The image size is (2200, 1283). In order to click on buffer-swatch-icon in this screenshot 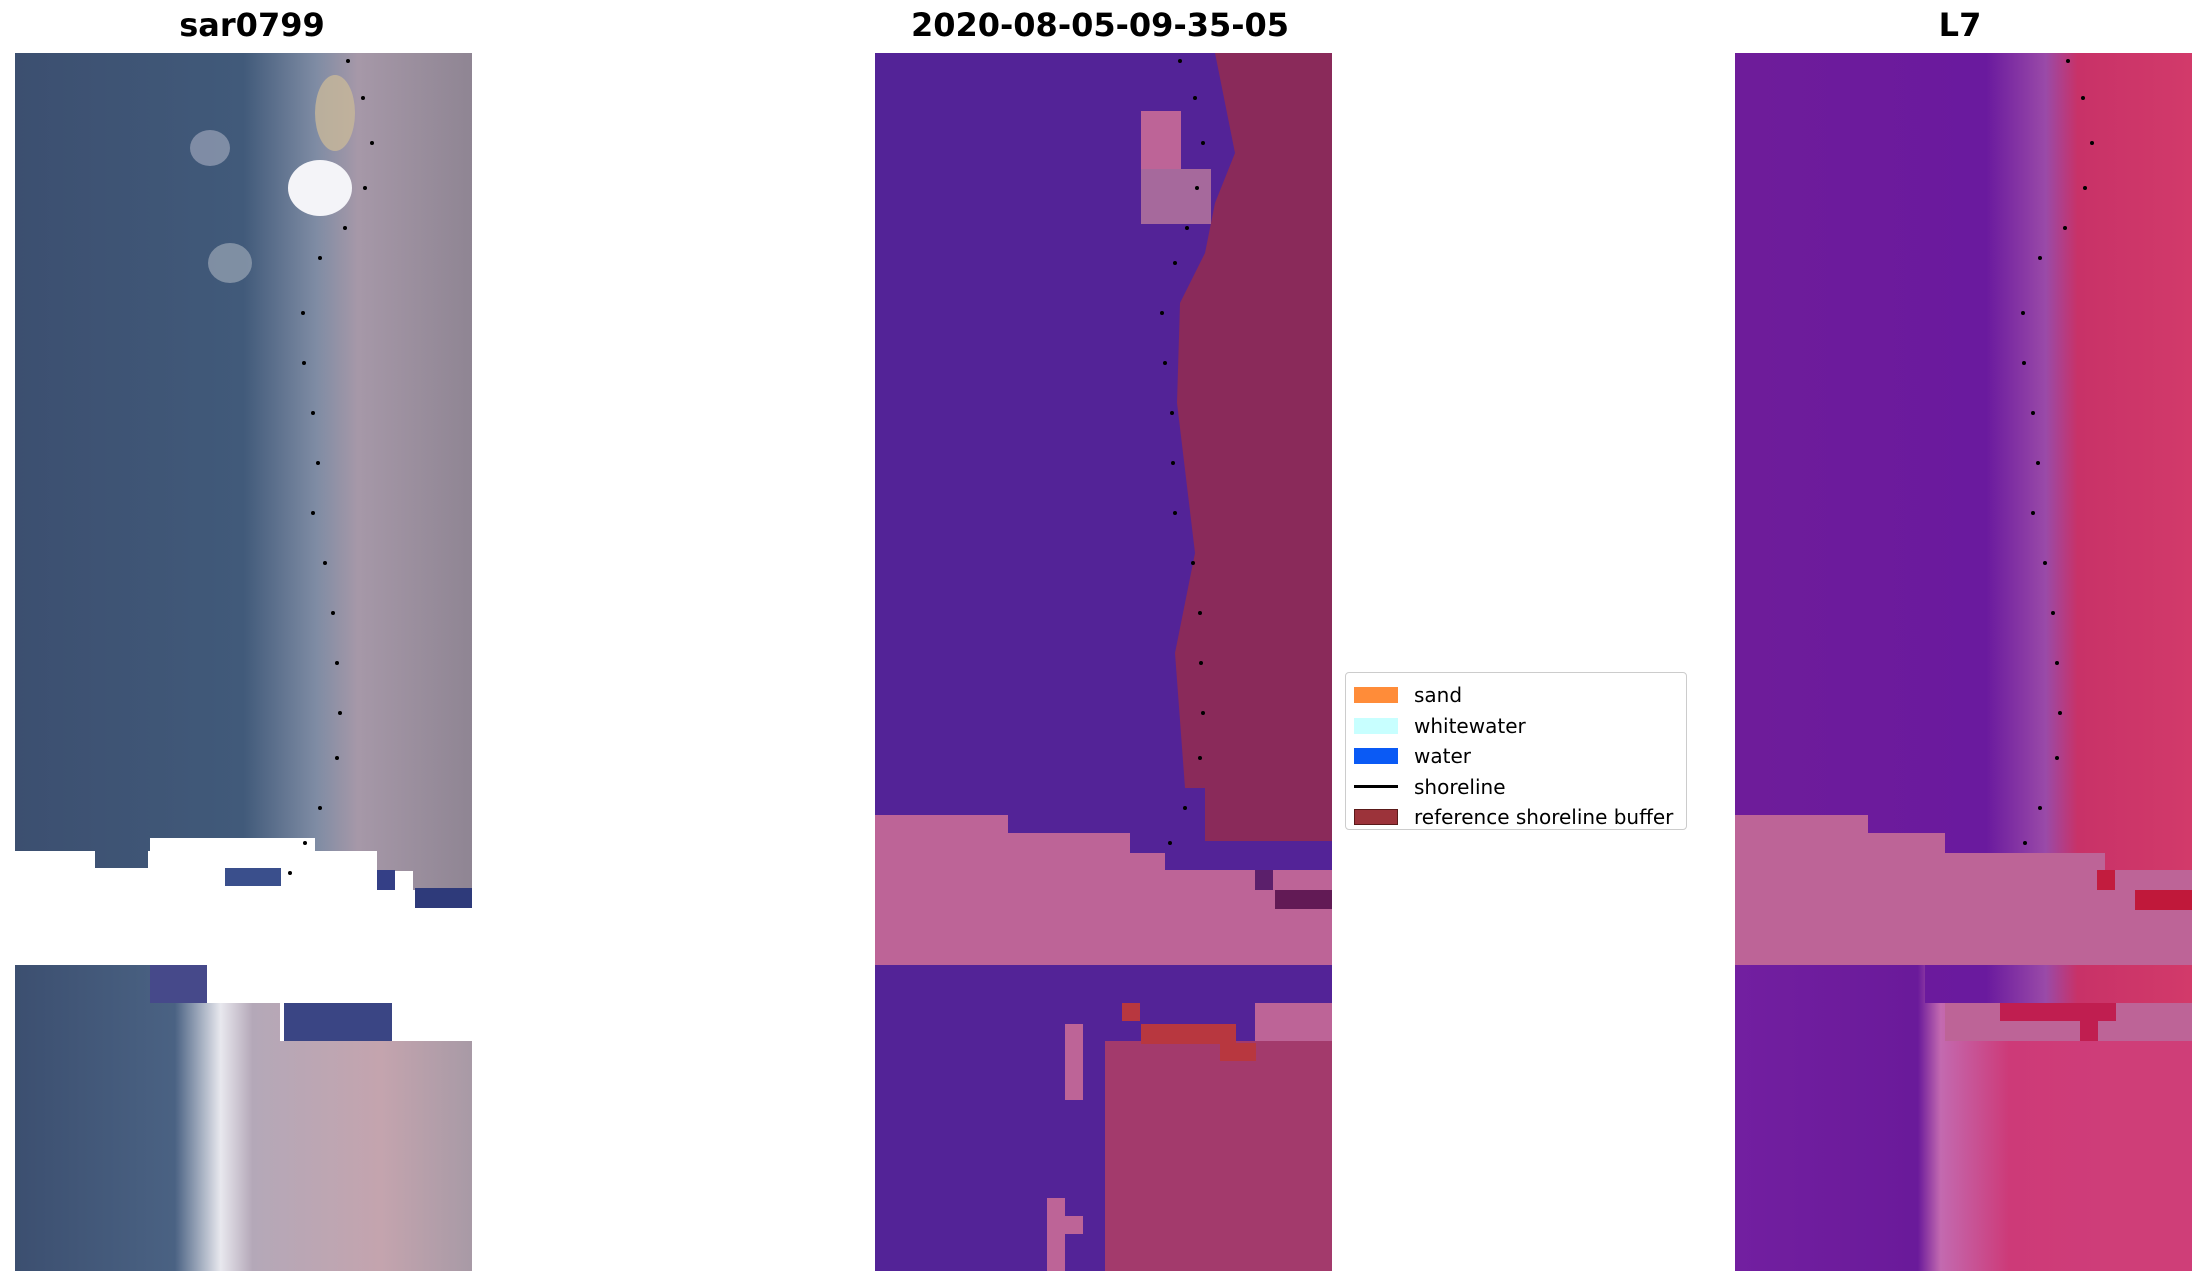, I will do `click(1376, 817)`.